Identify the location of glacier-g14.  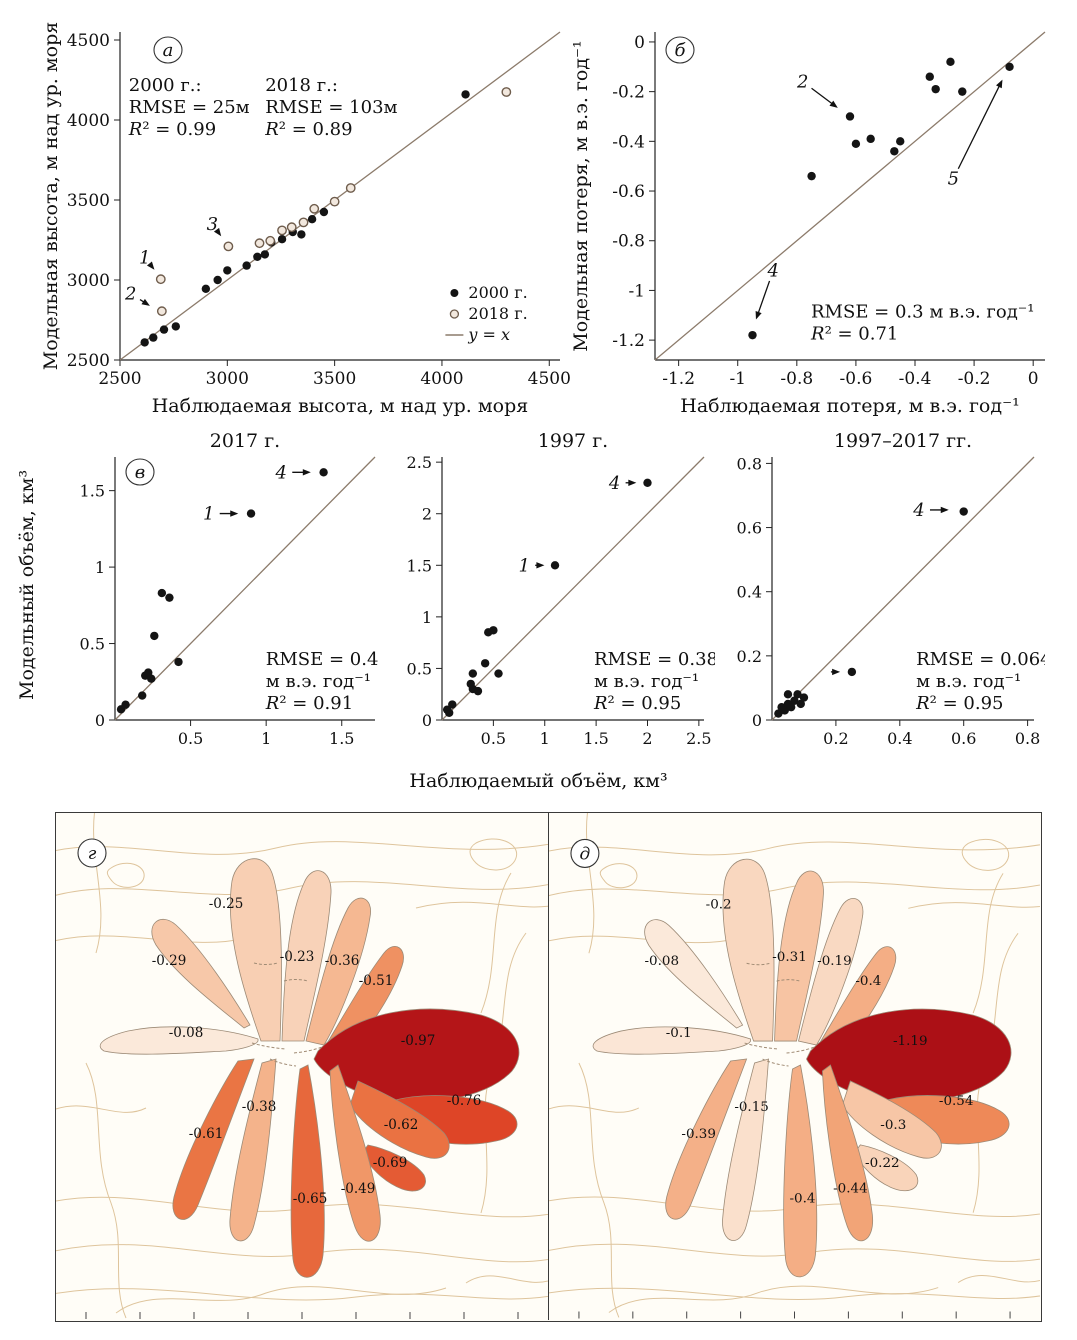
(355, 1153).